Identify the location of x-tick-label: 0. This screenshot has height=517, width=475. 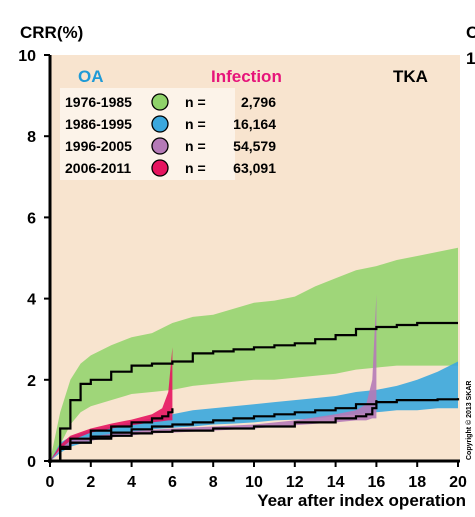
(50, 482).